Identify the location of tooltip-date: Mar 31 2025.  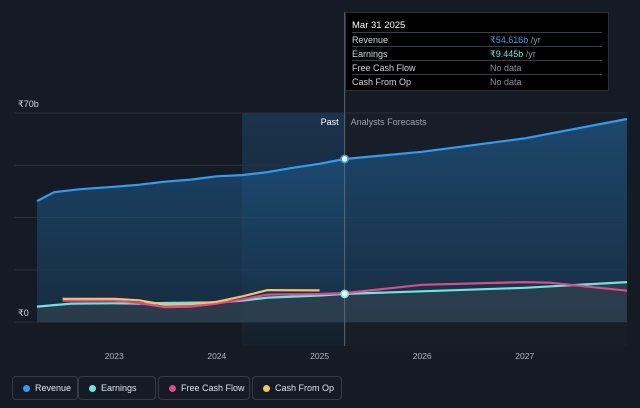
(379, 25).